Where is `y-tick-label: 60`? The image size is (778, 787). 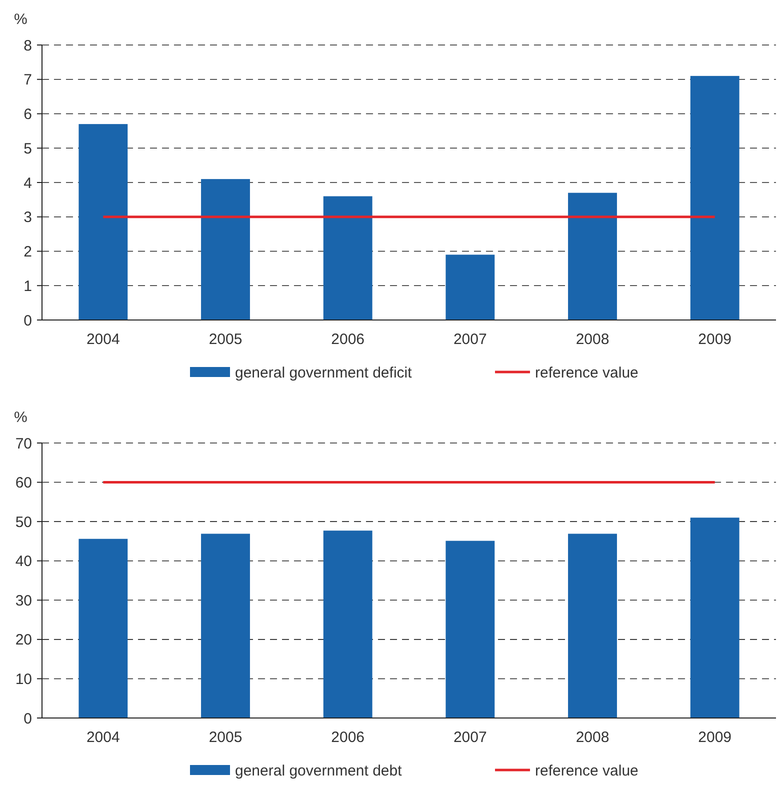 y-tick-label: 60 is located at coordinates (23, 483).